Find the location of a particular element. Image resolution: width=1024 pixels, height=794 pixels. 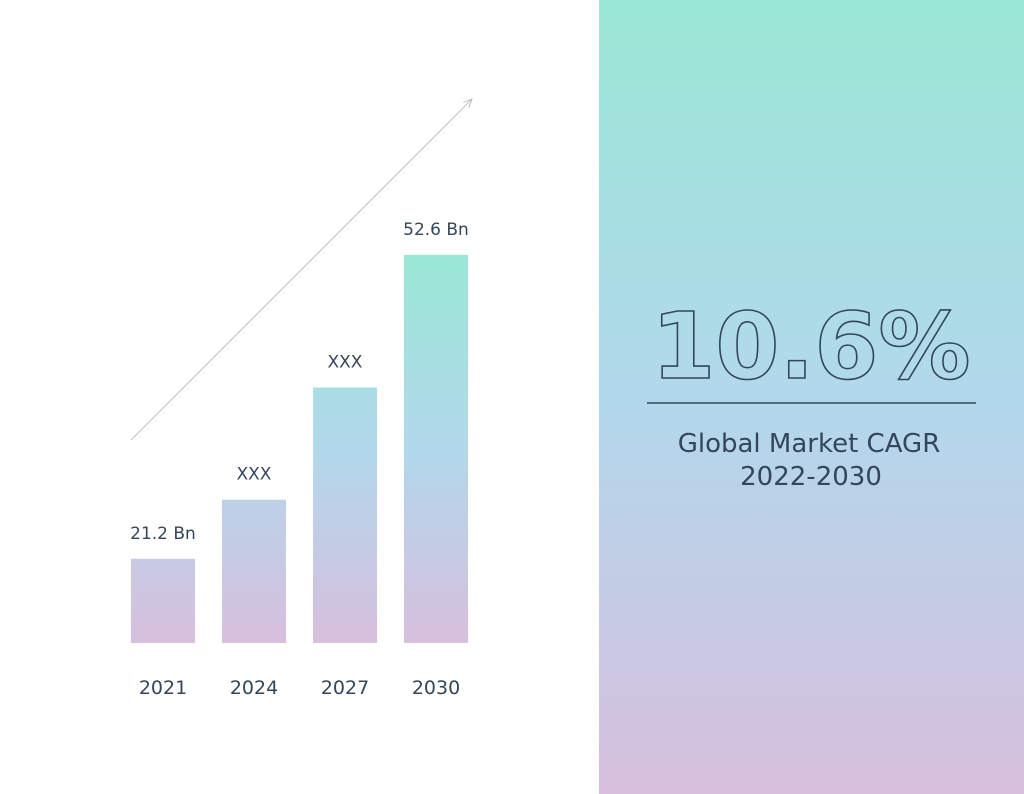

x-tick-label: 2024 is located at coordinates (254, 688).